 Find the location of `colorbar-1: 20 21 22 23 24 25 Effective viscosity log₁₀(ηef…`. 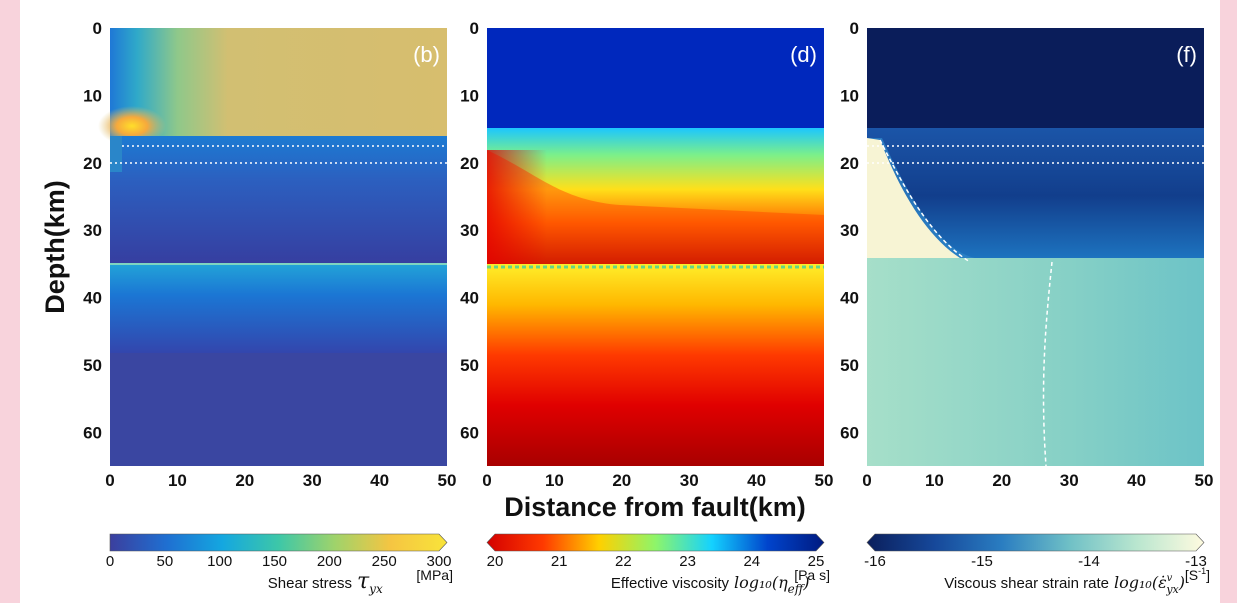

colorbar-1: 20 21 22 23 24 25 Effective viscosity log₁₀(ηef… is located at coordinates (658, 564).